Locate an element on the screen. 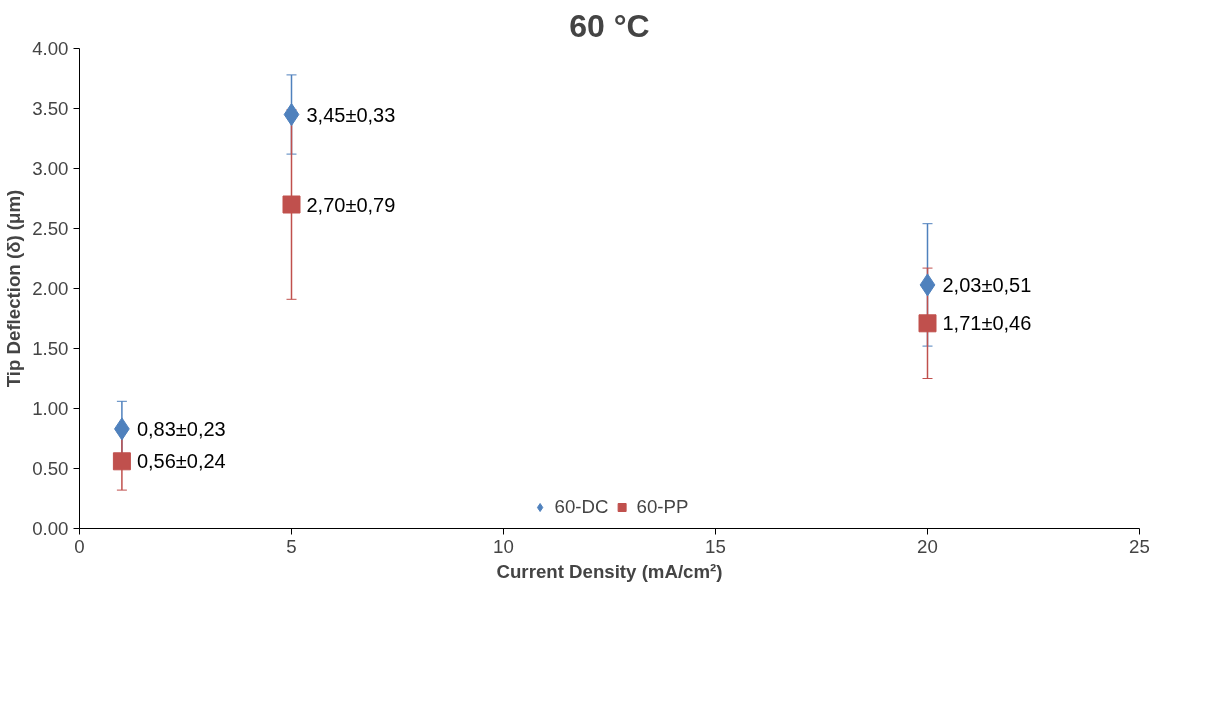 The height and width of the screenshot is (714, 1207). y-tick-label: 1.50 is located at coordinates (50, 348).